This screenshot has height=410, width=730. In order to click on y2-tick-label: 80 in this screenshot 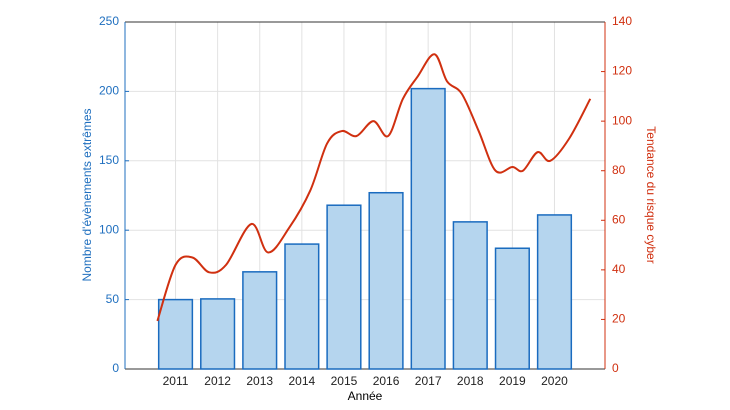, I will do `click(619, 170)`.